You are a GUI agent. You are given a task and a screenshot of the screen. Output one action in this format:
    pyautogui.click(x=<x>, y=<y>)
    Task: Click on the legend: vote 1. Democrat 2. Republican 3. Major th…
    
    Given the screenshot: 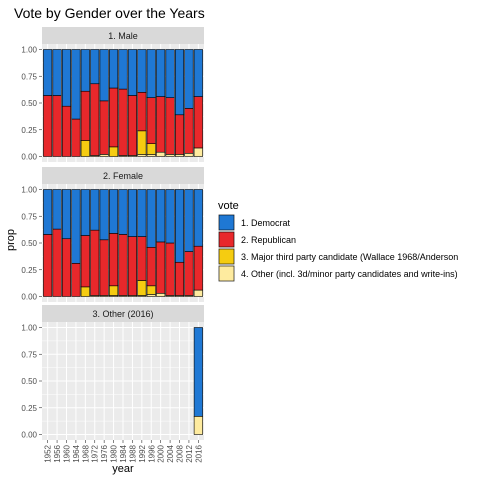 What is the action you would take?
    pyautogui.click(x=338, y=241)
    